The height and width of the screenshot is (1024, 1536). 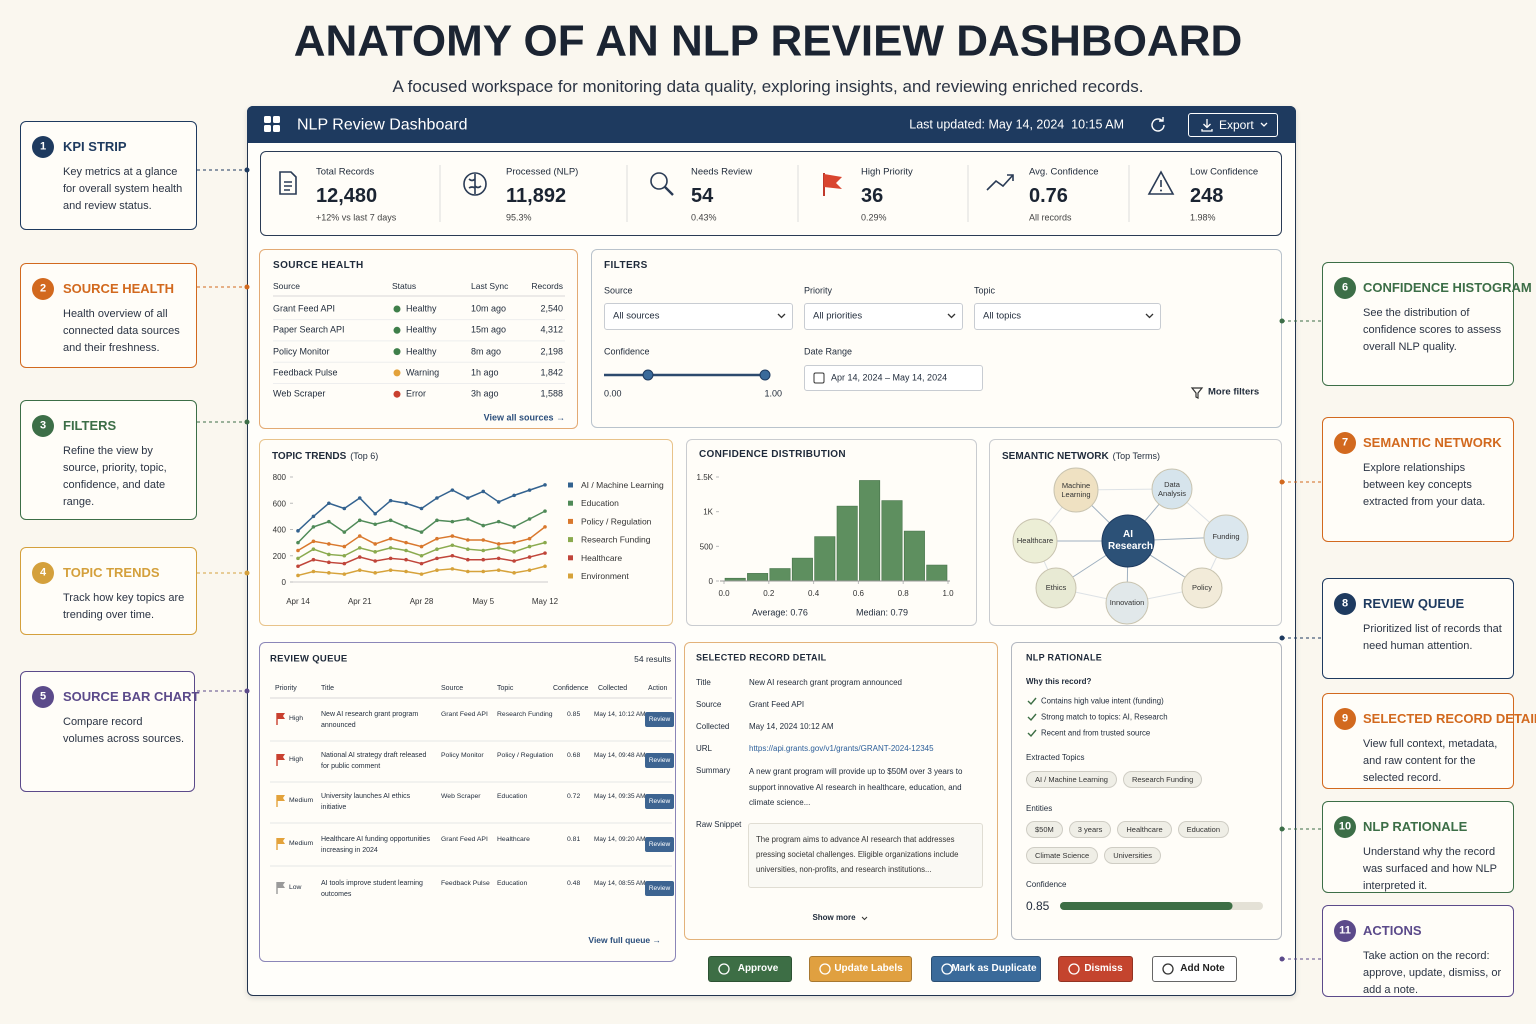 What do you see at coordinates (1071, 779) in the screenshot?
I see `chip: AI / Machine Learning` at bounding box center [1071, 779].